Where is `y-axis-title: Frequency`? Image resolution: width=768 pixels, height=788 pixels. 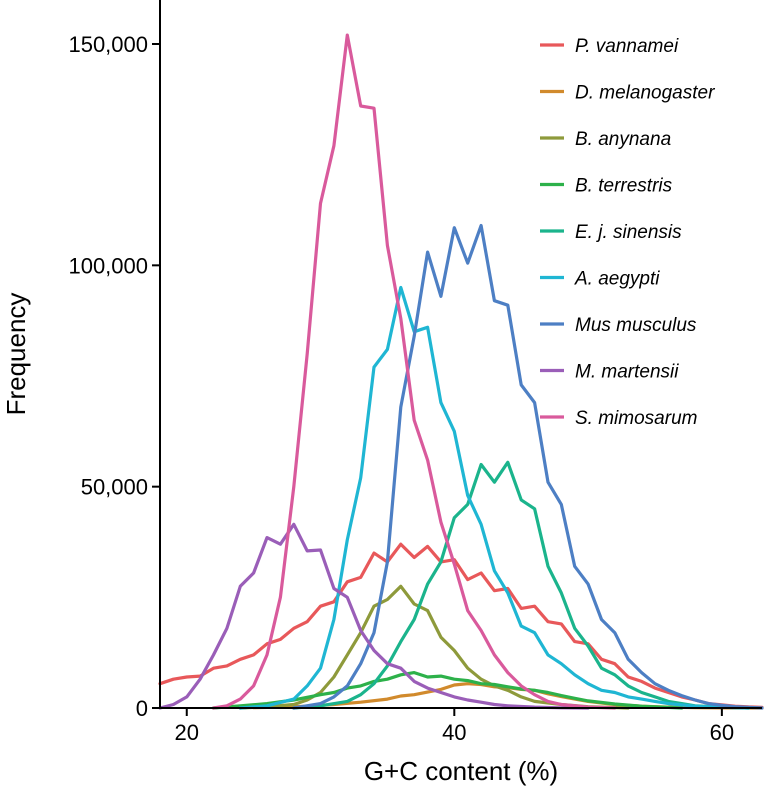
y-axis-title: Frequency is located at coordinates (16, 354).